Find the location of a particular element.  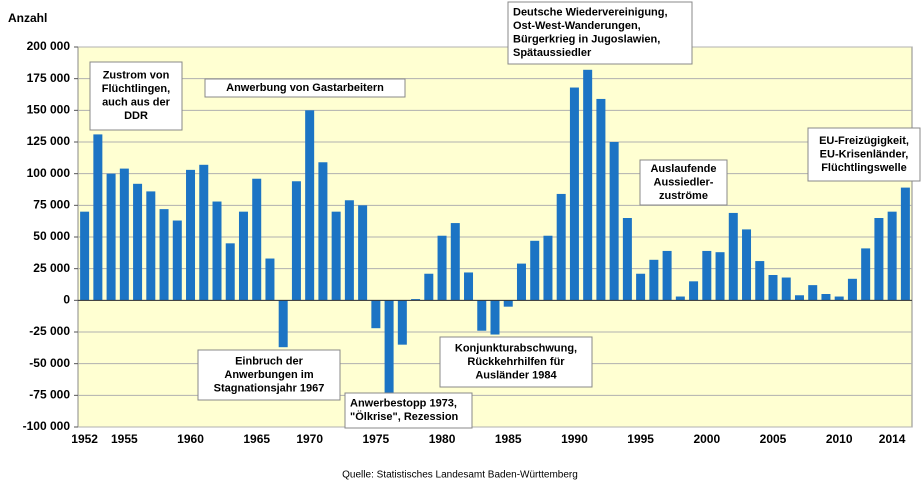

annotation-text: Rückkehrhilfen für is located at coordinates (516, 362).